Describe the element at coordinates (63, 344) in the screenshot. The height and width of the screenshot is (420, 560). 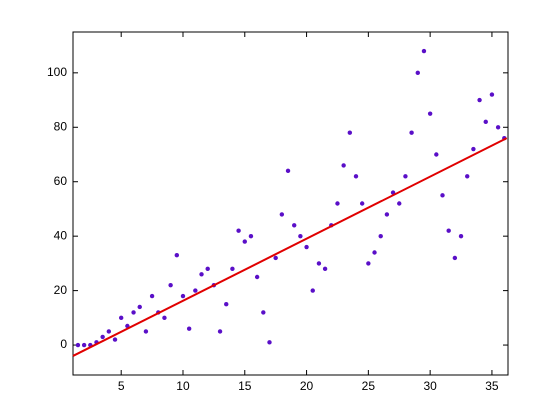
I see `y-tick-label: 0` at that location.